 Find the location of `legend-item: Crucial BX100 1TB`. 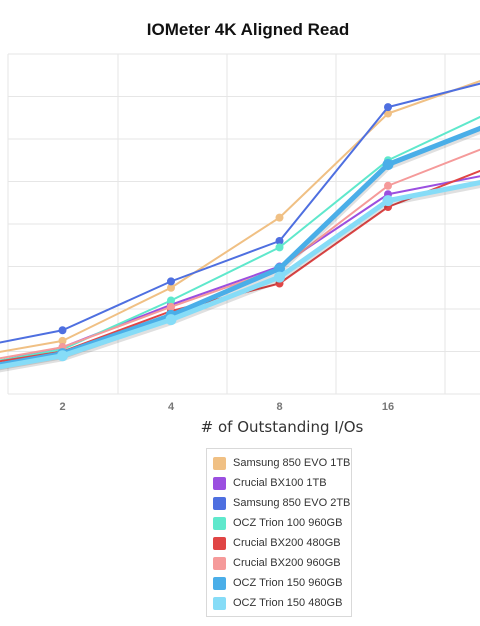

legend-item: Crucial BX100 1TB is located at coordinates (282, 483).